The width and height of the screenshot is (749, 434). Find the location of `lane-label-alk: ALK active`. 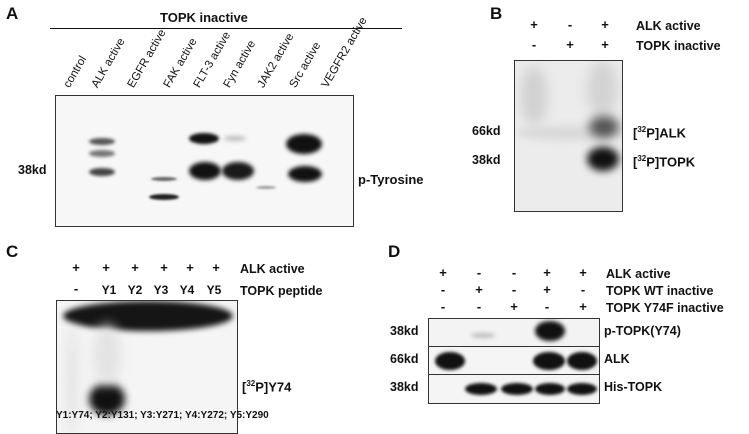

lane-label-alk: ALK active is located at coordinates (108, 63).